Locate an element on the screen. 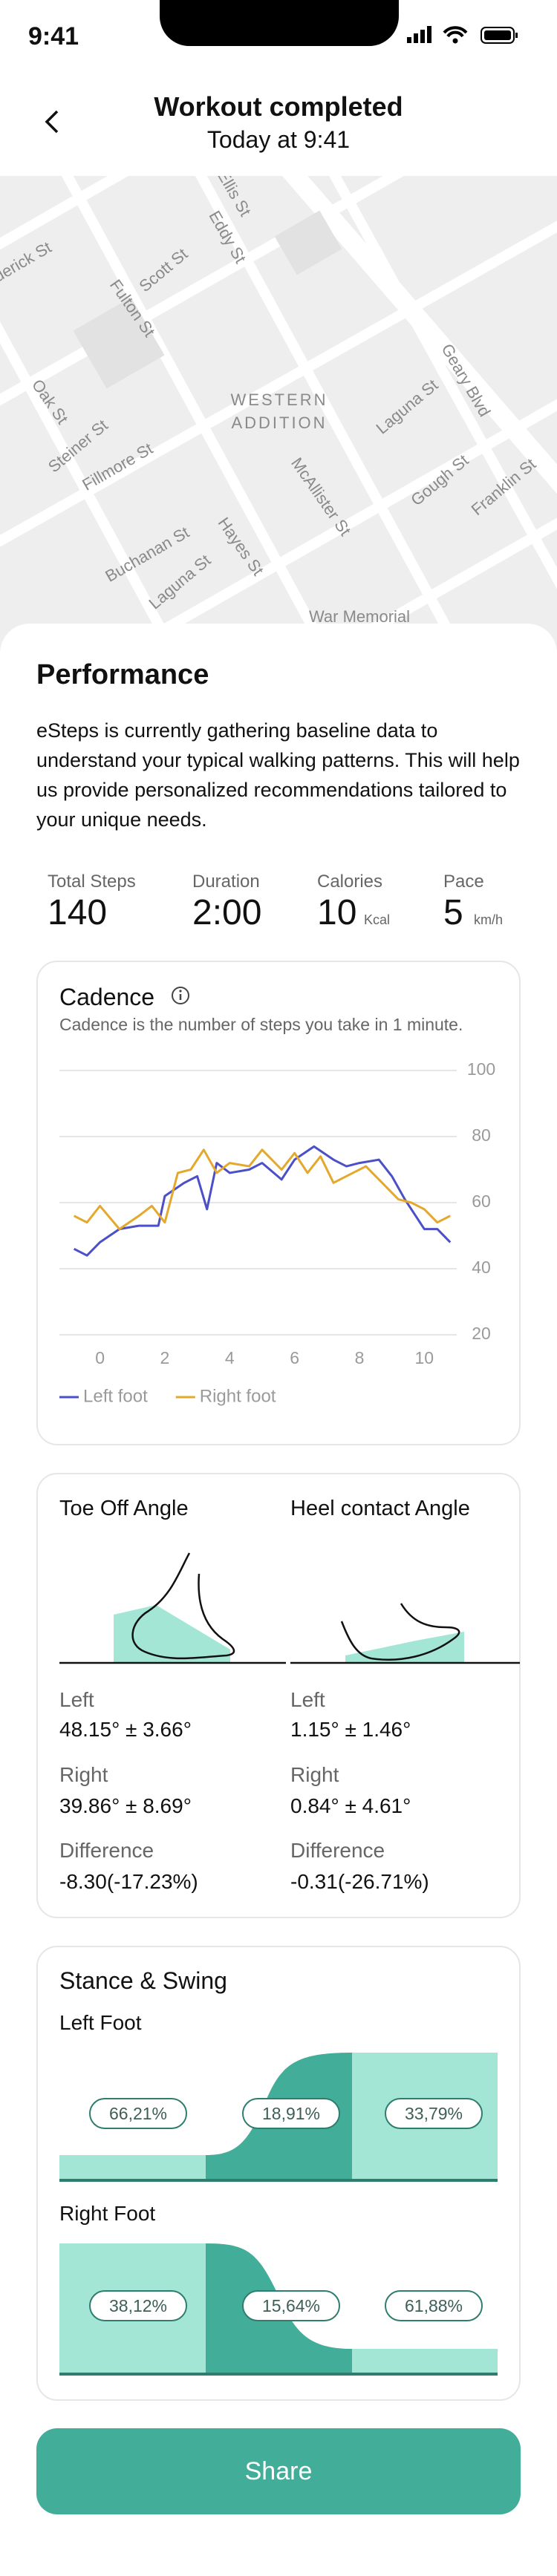 This screenshot has height=2576, width=557. card-title: Toe Off Angle is located at coordinates (124, 1509).